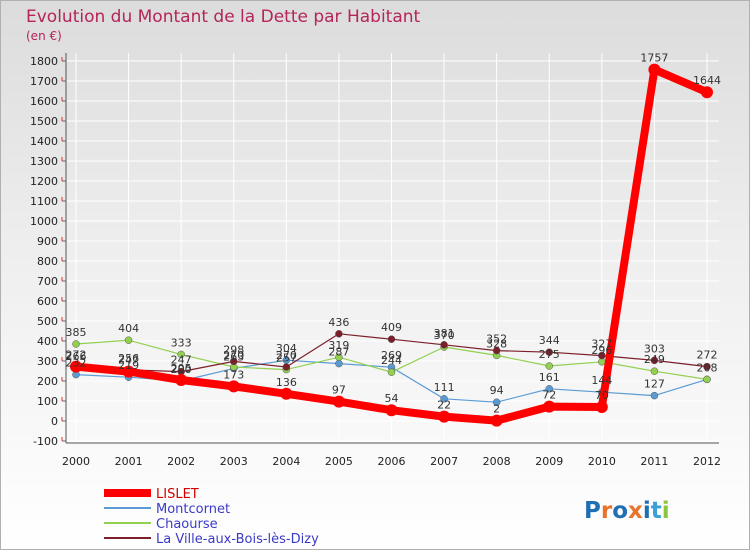 Image resolution: width=750 pixels, height=551 pixels. What do you see at coordinates (47, 321) in the screenshot?
I see `y-tick-label: 500` at bounding box center [47, 321].